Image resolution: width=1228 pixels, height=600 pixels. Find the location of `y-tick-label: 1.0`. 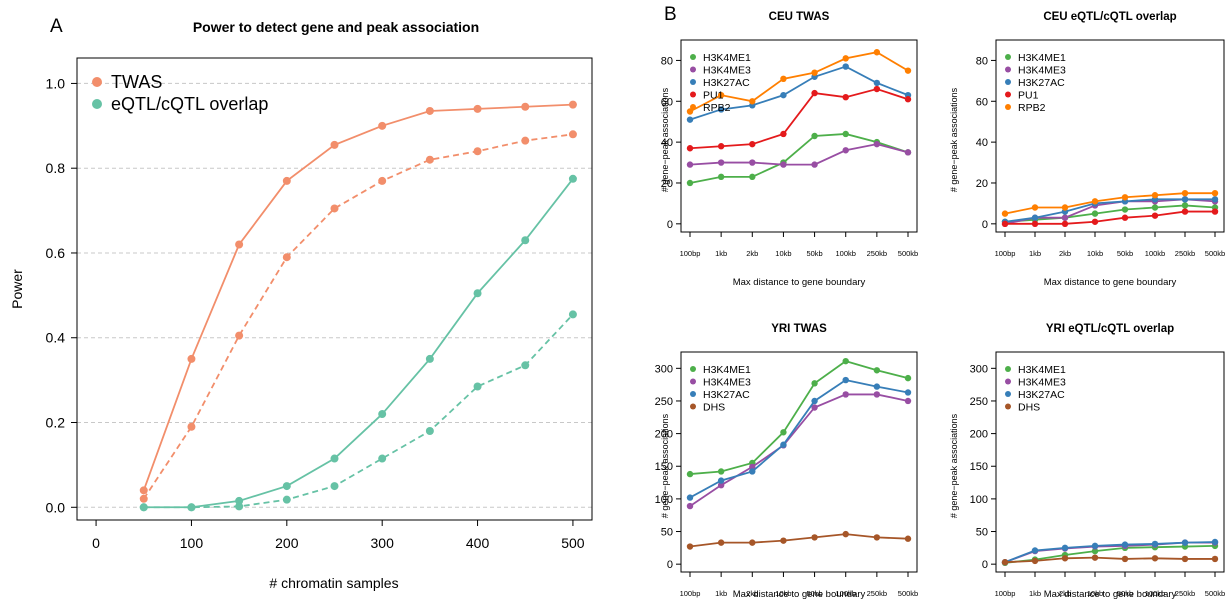

y-tick-label: 1.0 is located at coordinates (56, 83).